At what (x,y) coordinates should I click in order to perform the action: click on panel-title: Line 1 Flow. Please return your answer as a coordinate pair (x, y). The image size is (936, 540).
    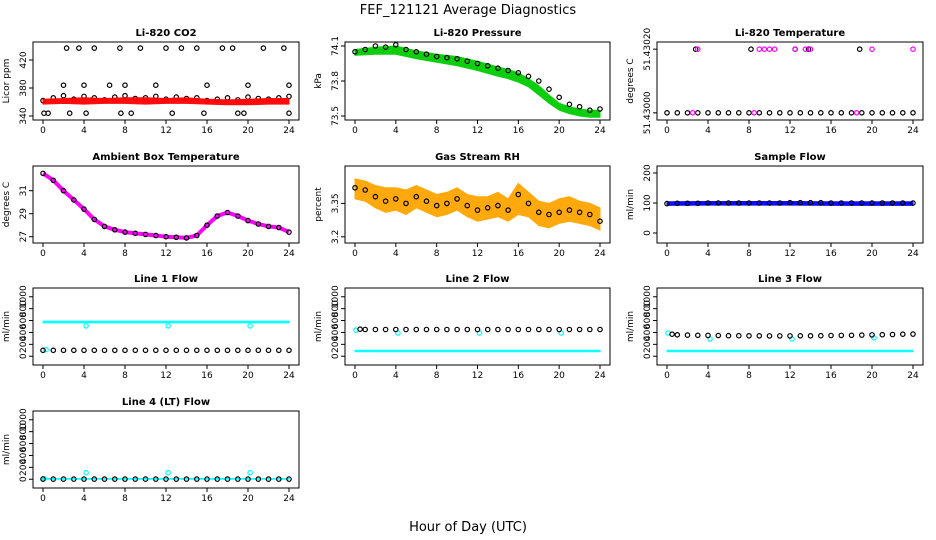
    Looking at the image, I should click on (166, 279).